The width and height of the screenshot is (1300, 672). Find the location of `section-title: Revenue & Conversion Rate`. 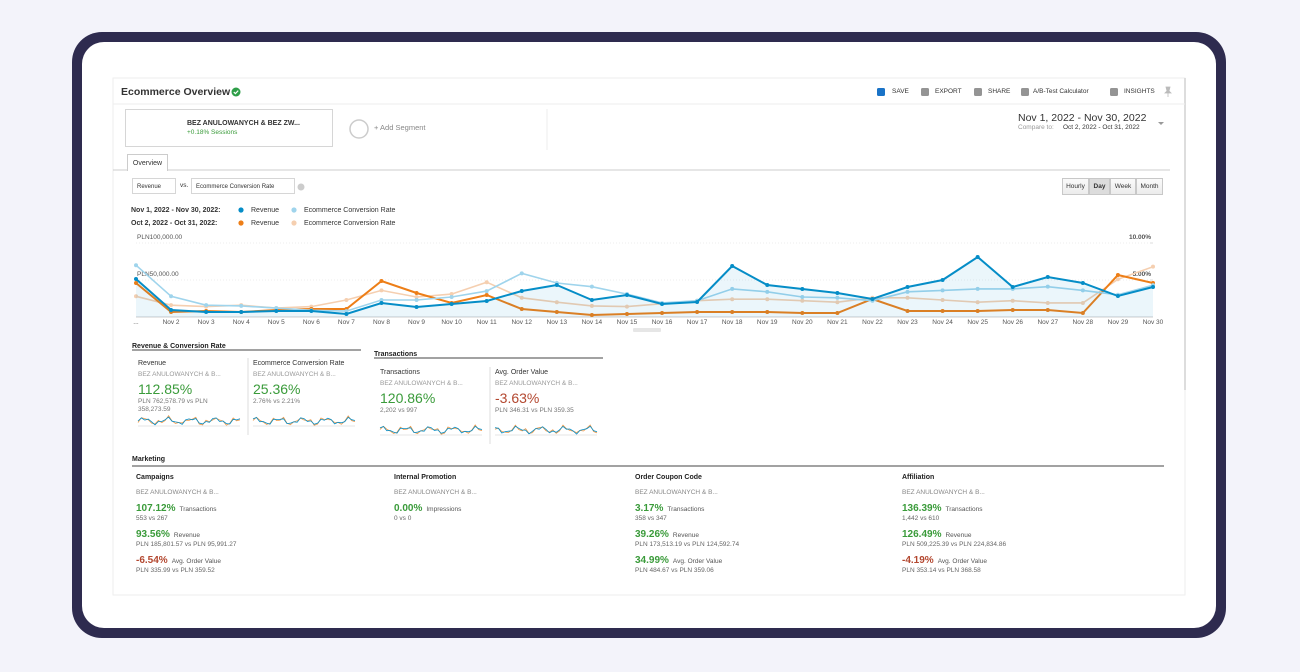

section-title: Revenue & Conversion Rate is located at coordinates (179, 346).